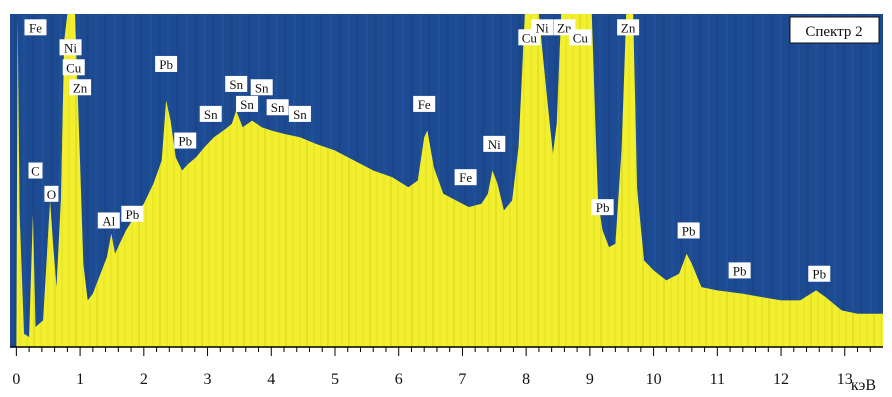  What do you see at coordinates (845, 379) in the screenshot?
I see `x-tick-label: 13` at bounding box center [845, 379].